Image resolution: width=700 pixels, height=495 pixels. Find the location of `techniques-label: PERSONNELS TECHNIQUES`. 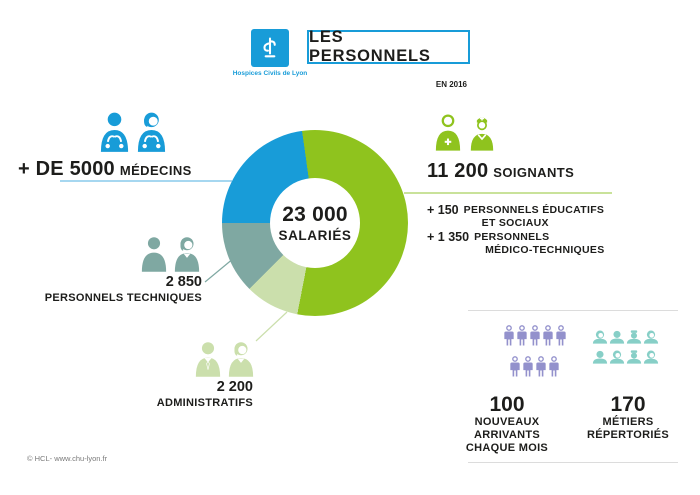

techniques-label: PERSONNELS TECHNIQUES is located at coordinates (123, 298).